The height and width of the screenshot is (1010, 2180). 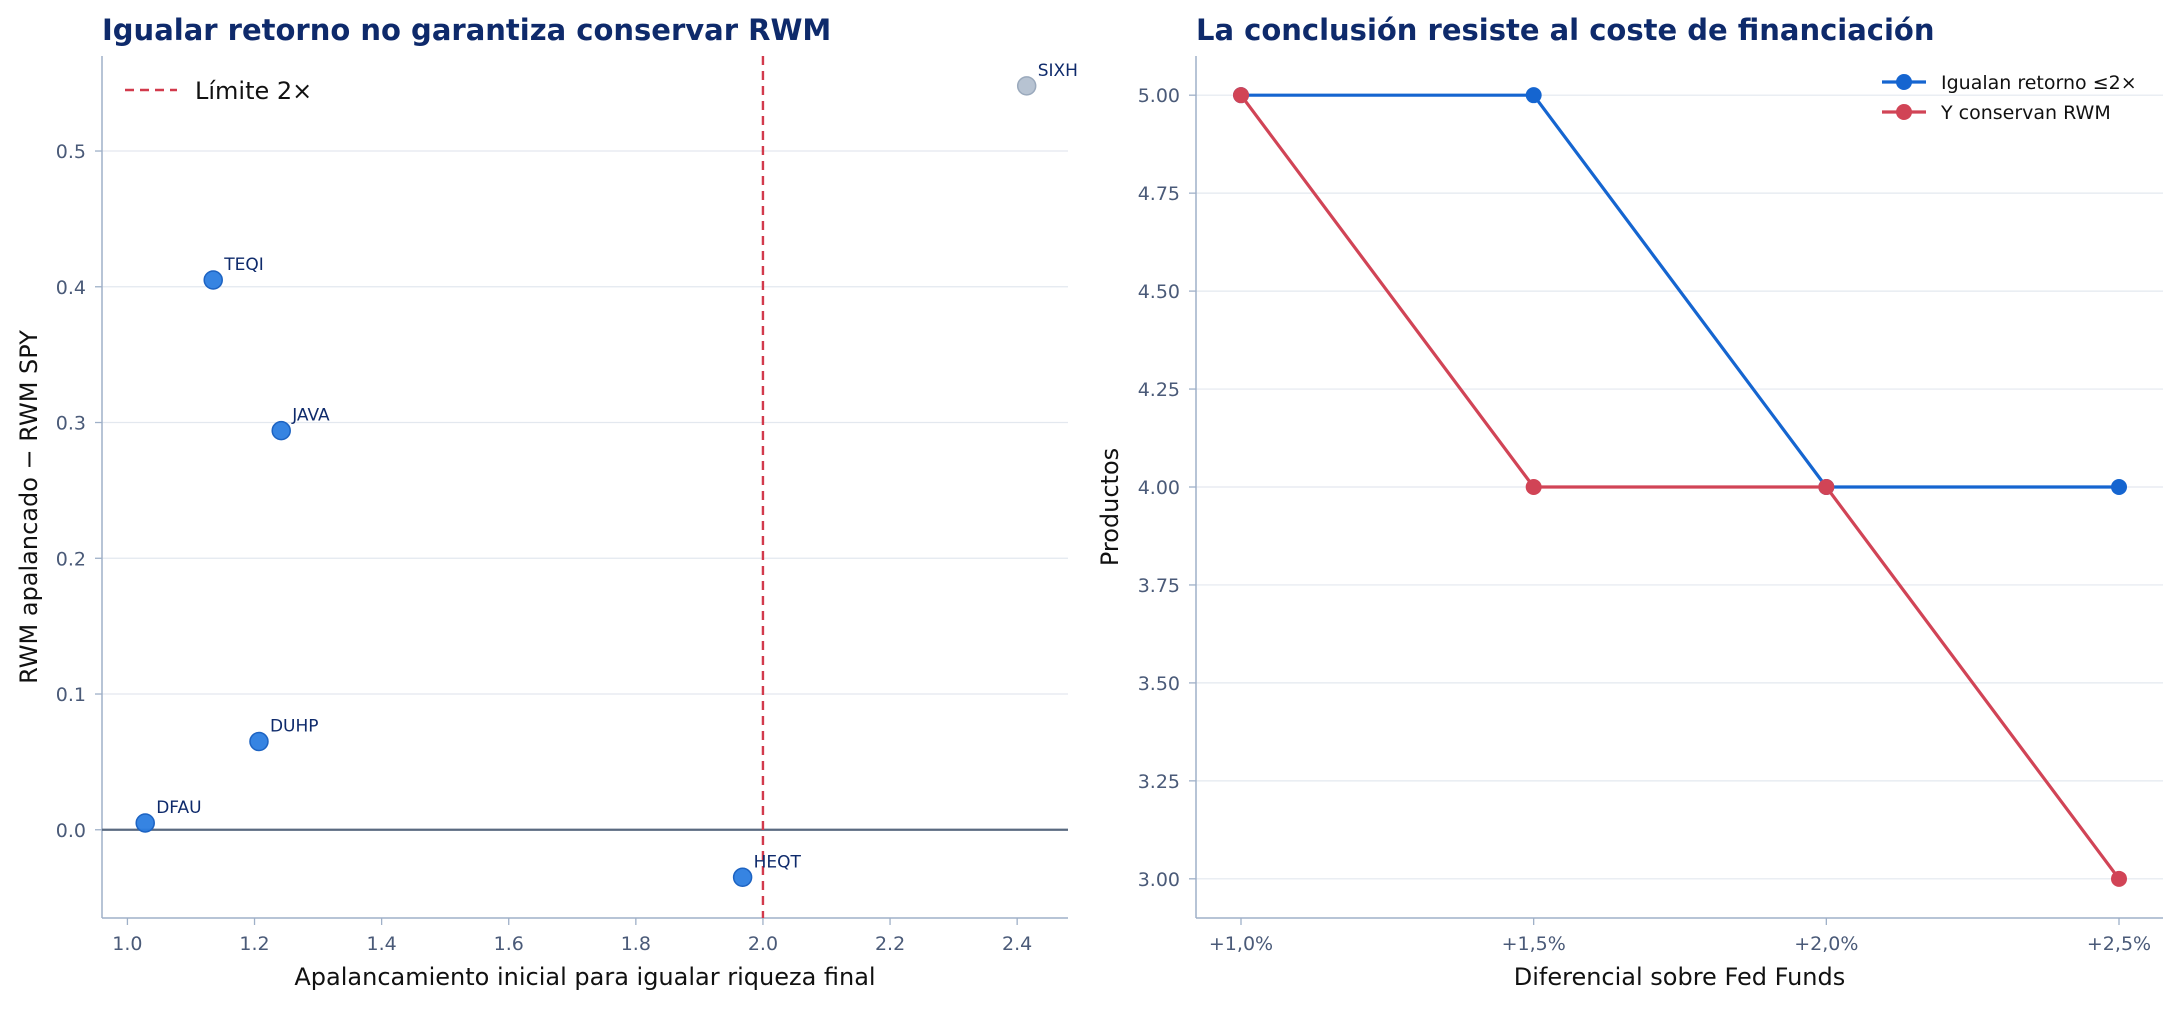 What do you see at coordinates (890, 944) in the screenshot?
I see `x-tick-label: 2.2` at bounding box center [890, 944].